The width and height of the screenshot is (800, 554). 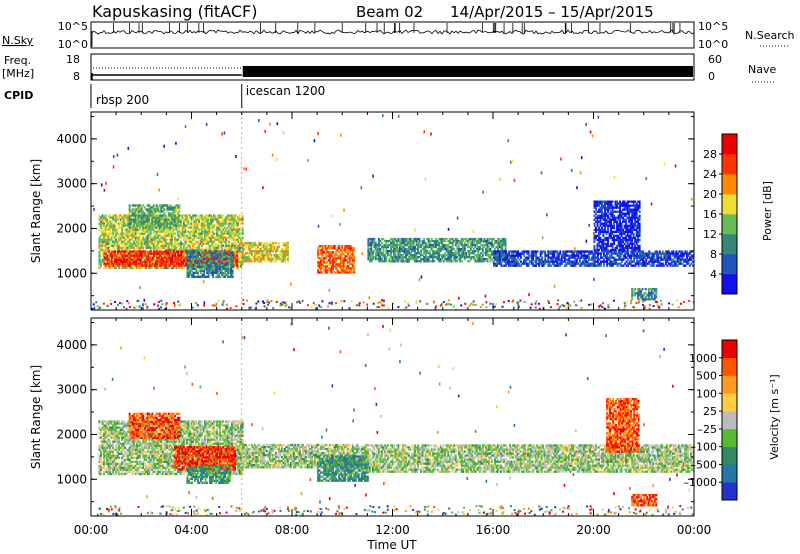 I want to click on colorbar-tick-label: 500, so click(x=706, y=376).